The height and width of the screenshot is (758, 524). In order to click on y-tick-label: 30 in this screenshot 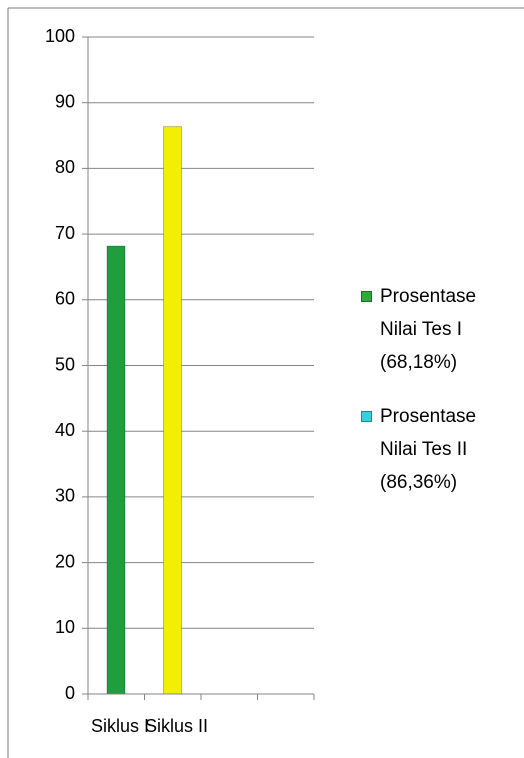, I will do `click(65, 496)`.